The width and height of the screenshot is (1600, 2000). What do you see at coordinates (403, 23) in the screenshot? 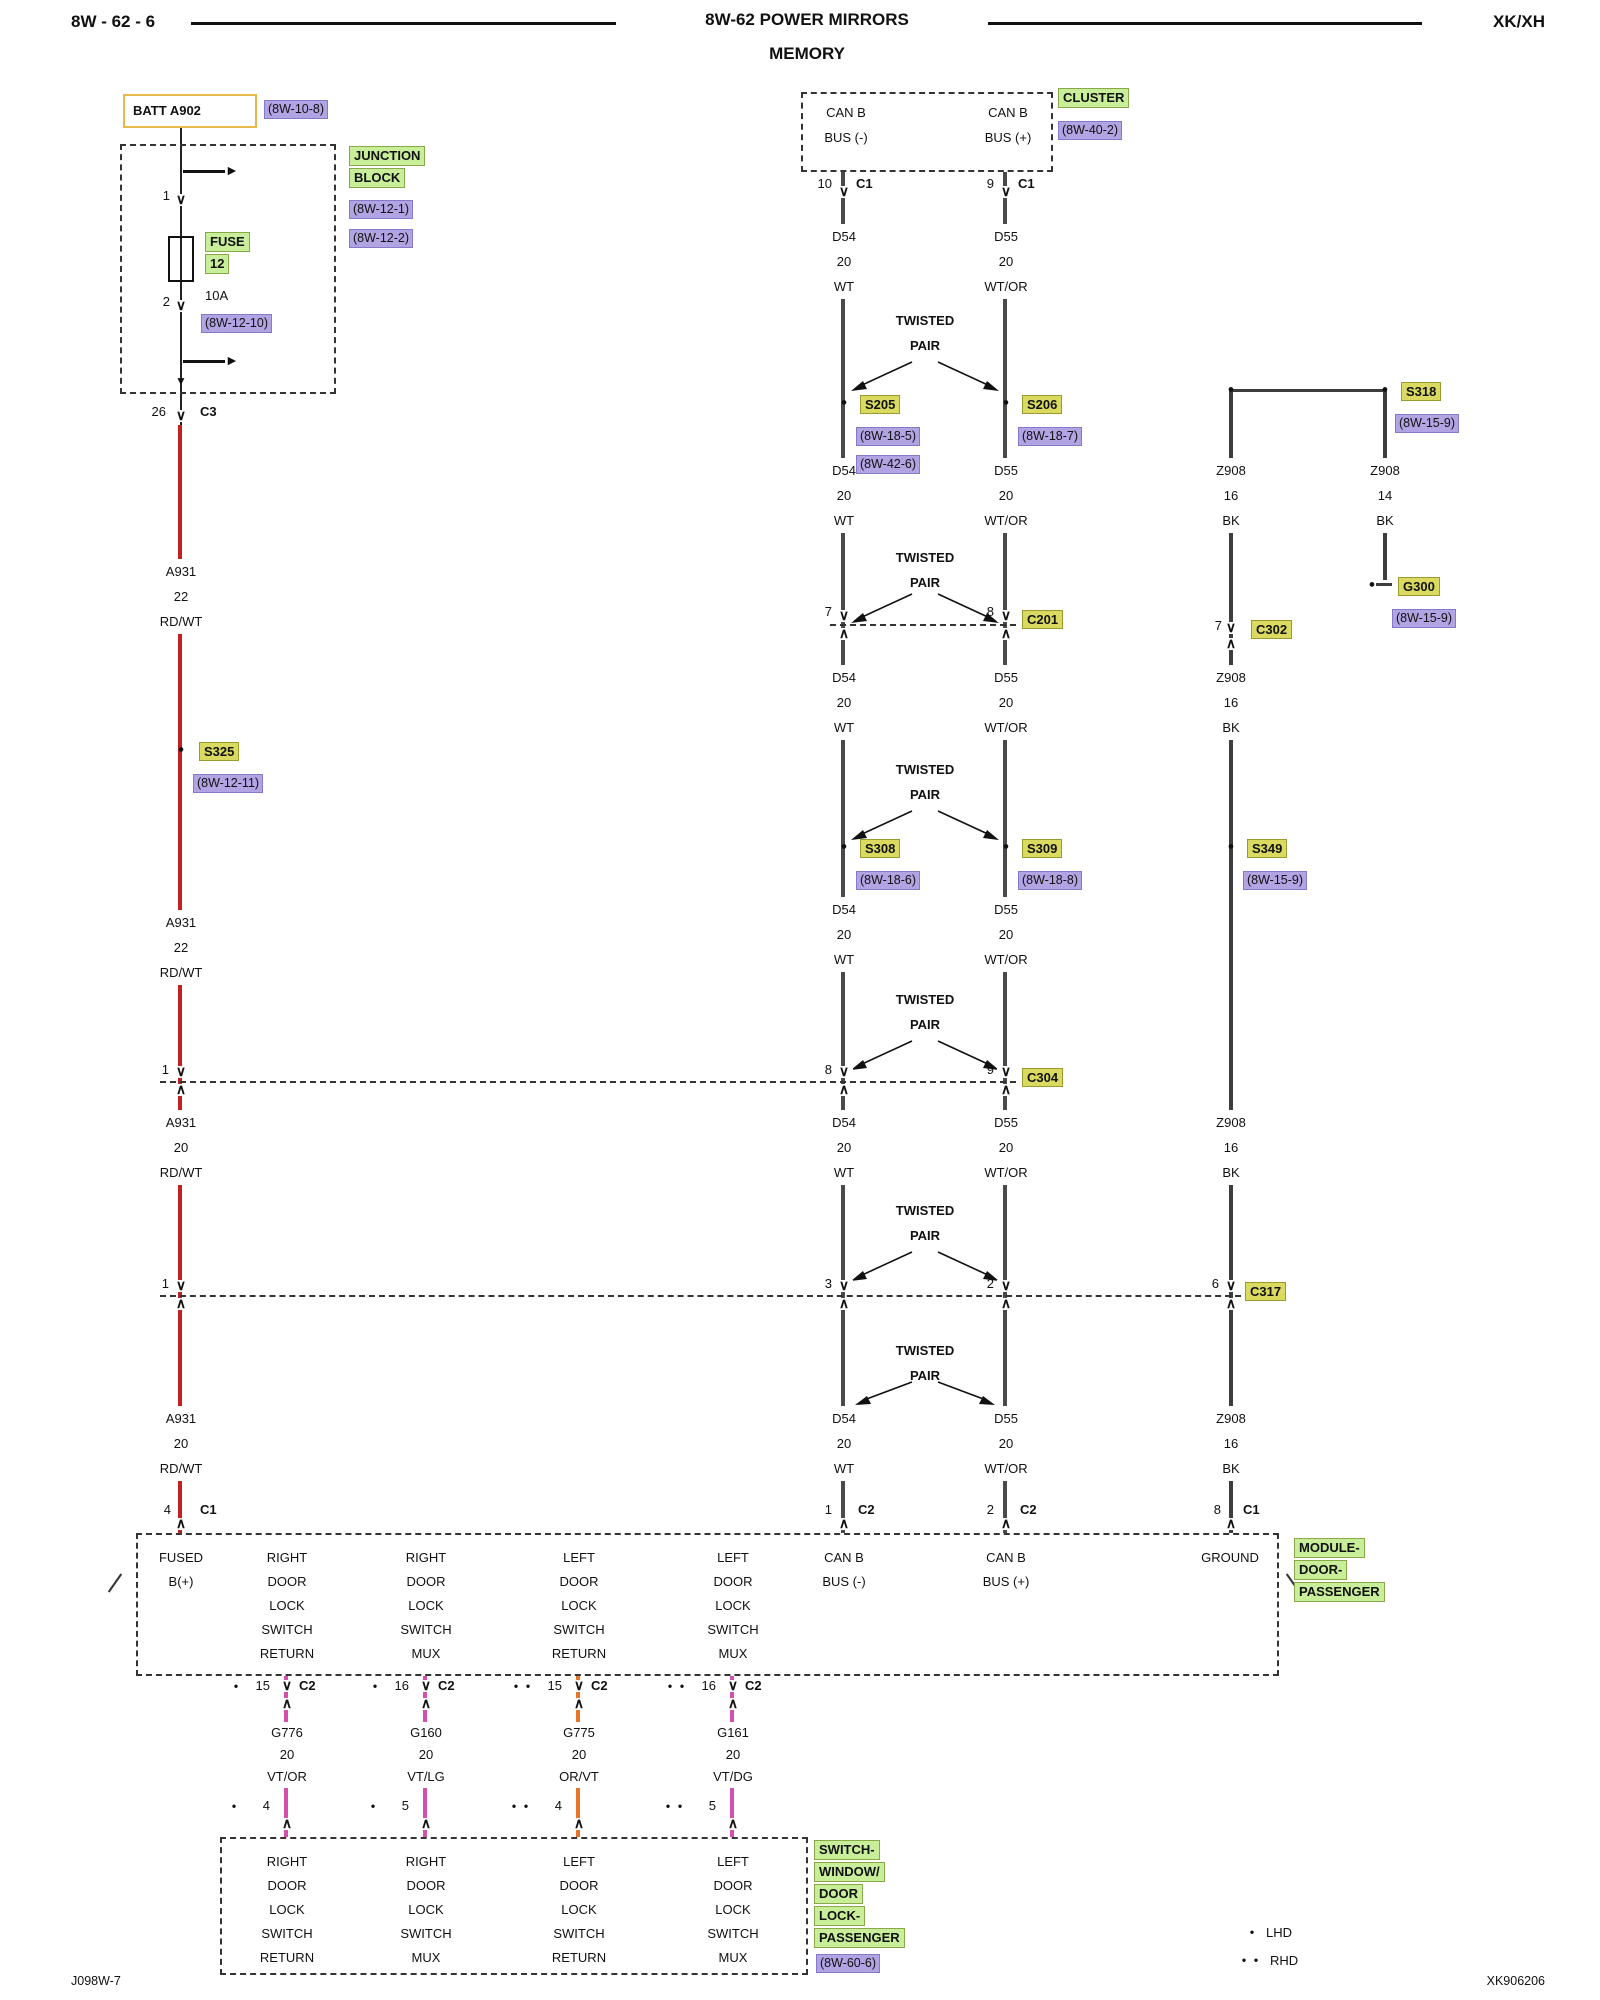
I see `header-rule-left` at bounding box center [403, 23].